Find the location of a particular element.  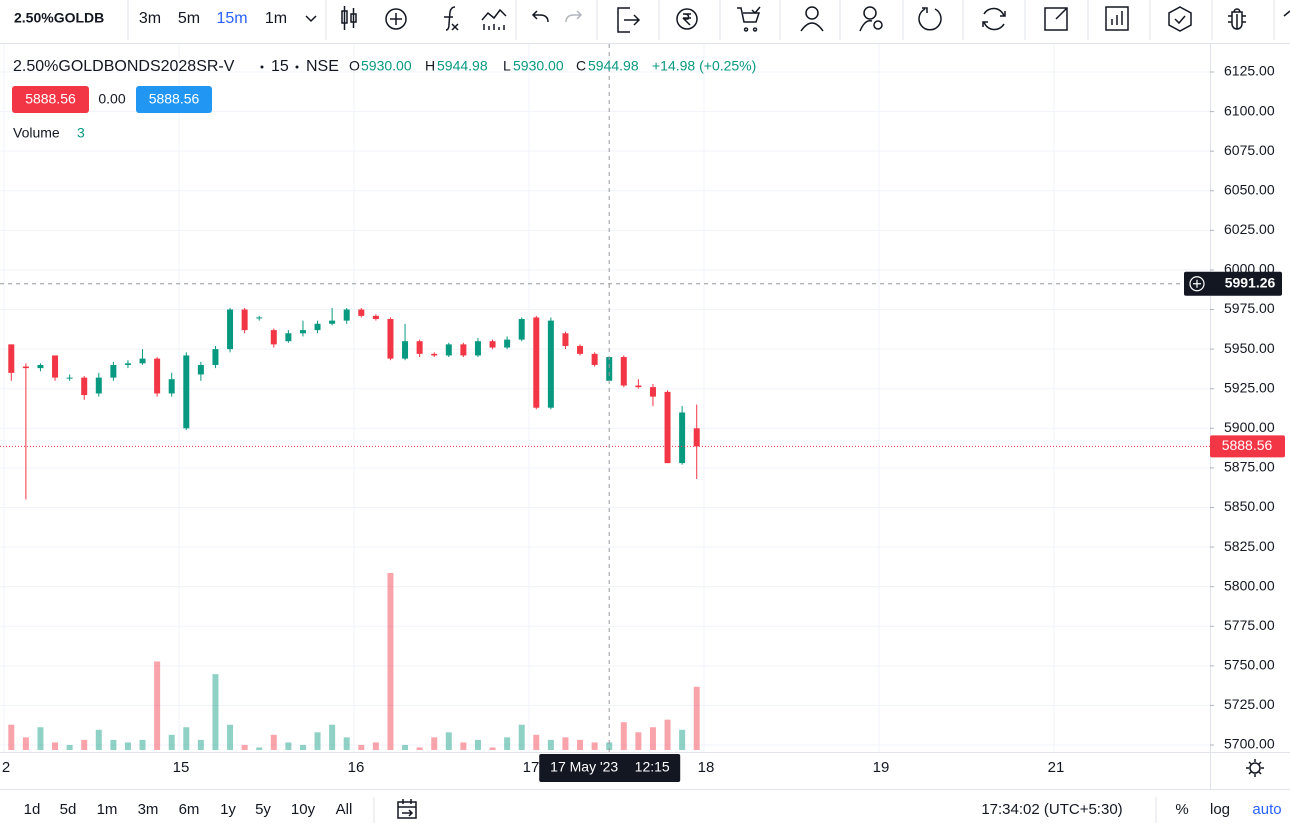

interval-button: 15m is located at coordinates (231, 18).